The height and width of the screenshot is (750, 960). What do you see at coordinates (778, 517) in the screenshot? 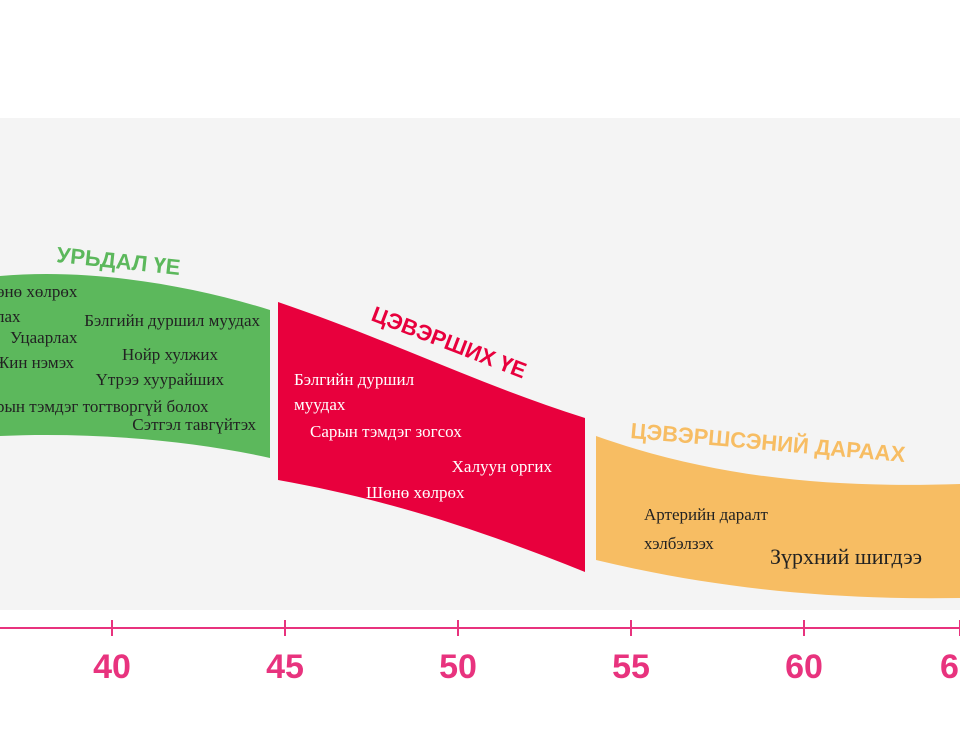
I see `phase-shape-post` at bounding box center [778, 517].